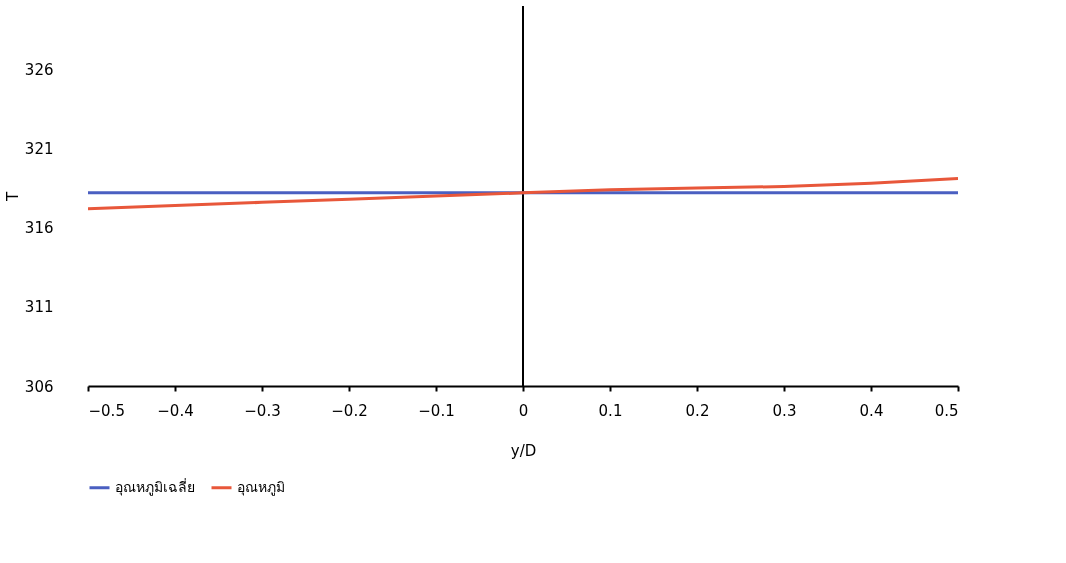 This screenshot has width=1066, height=563. What do you see at coordinates (871, 410) in the screenshot?
I see `x-tick-label: 0.4` at bounding box center [871, 410].